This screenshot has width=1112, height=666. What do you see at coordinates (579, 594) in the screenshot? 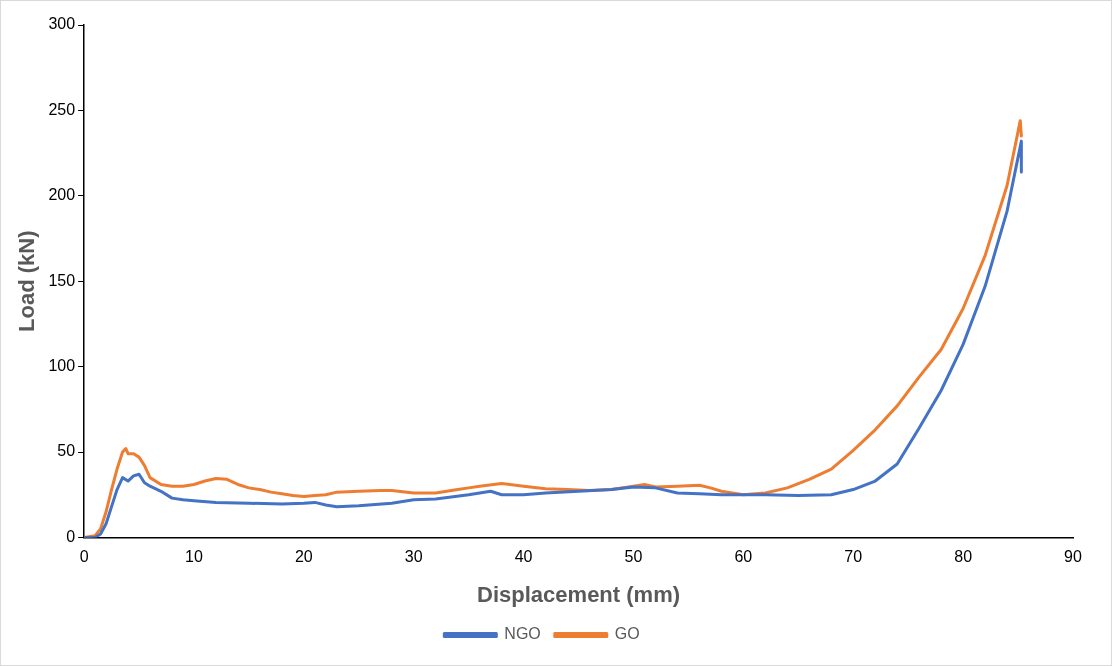
I see `x-axis-title: Displacement (mm)` at bounding box center [579, 594].